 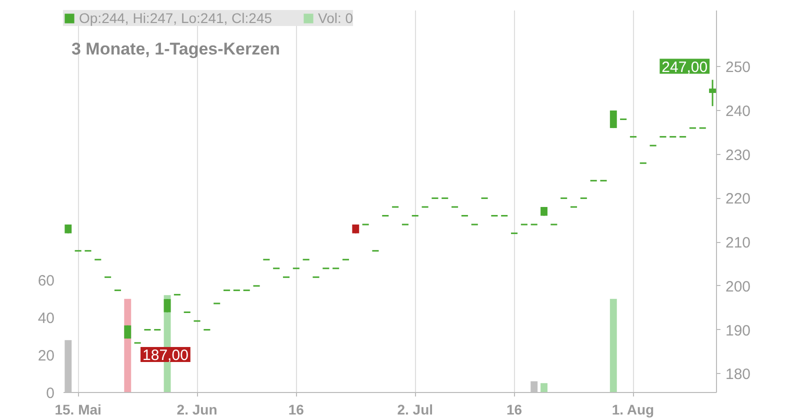 I want to click on y-tick-label: 210, so click(x=738, y=243).